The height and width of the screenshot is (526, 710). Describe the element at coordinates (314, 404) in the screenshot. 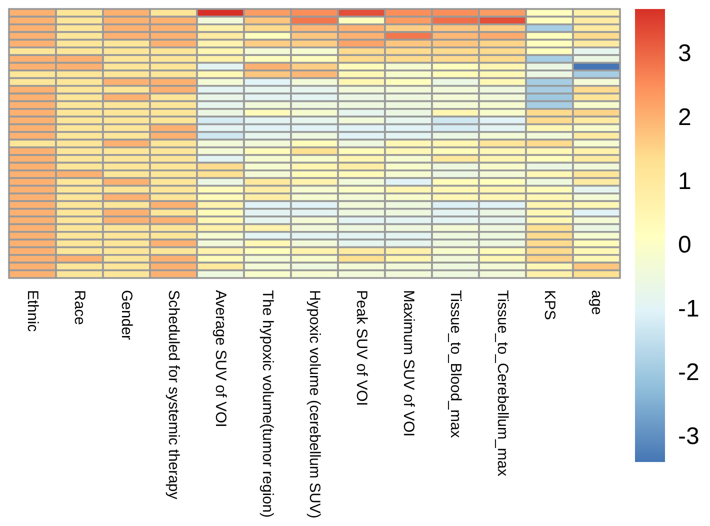

I see `x-tick-label: Hypoxic volume (cerebellum SUV)` at that location.